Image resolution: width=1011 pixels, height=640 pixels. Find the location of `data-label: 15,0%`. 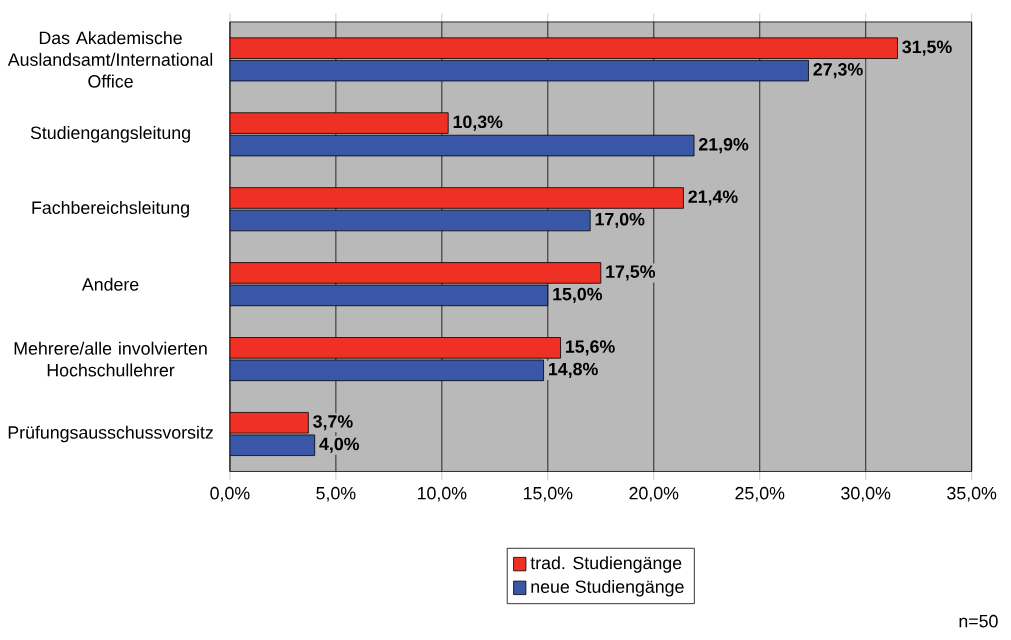

data-label: 15,0% is located at coordinates (578, 295).